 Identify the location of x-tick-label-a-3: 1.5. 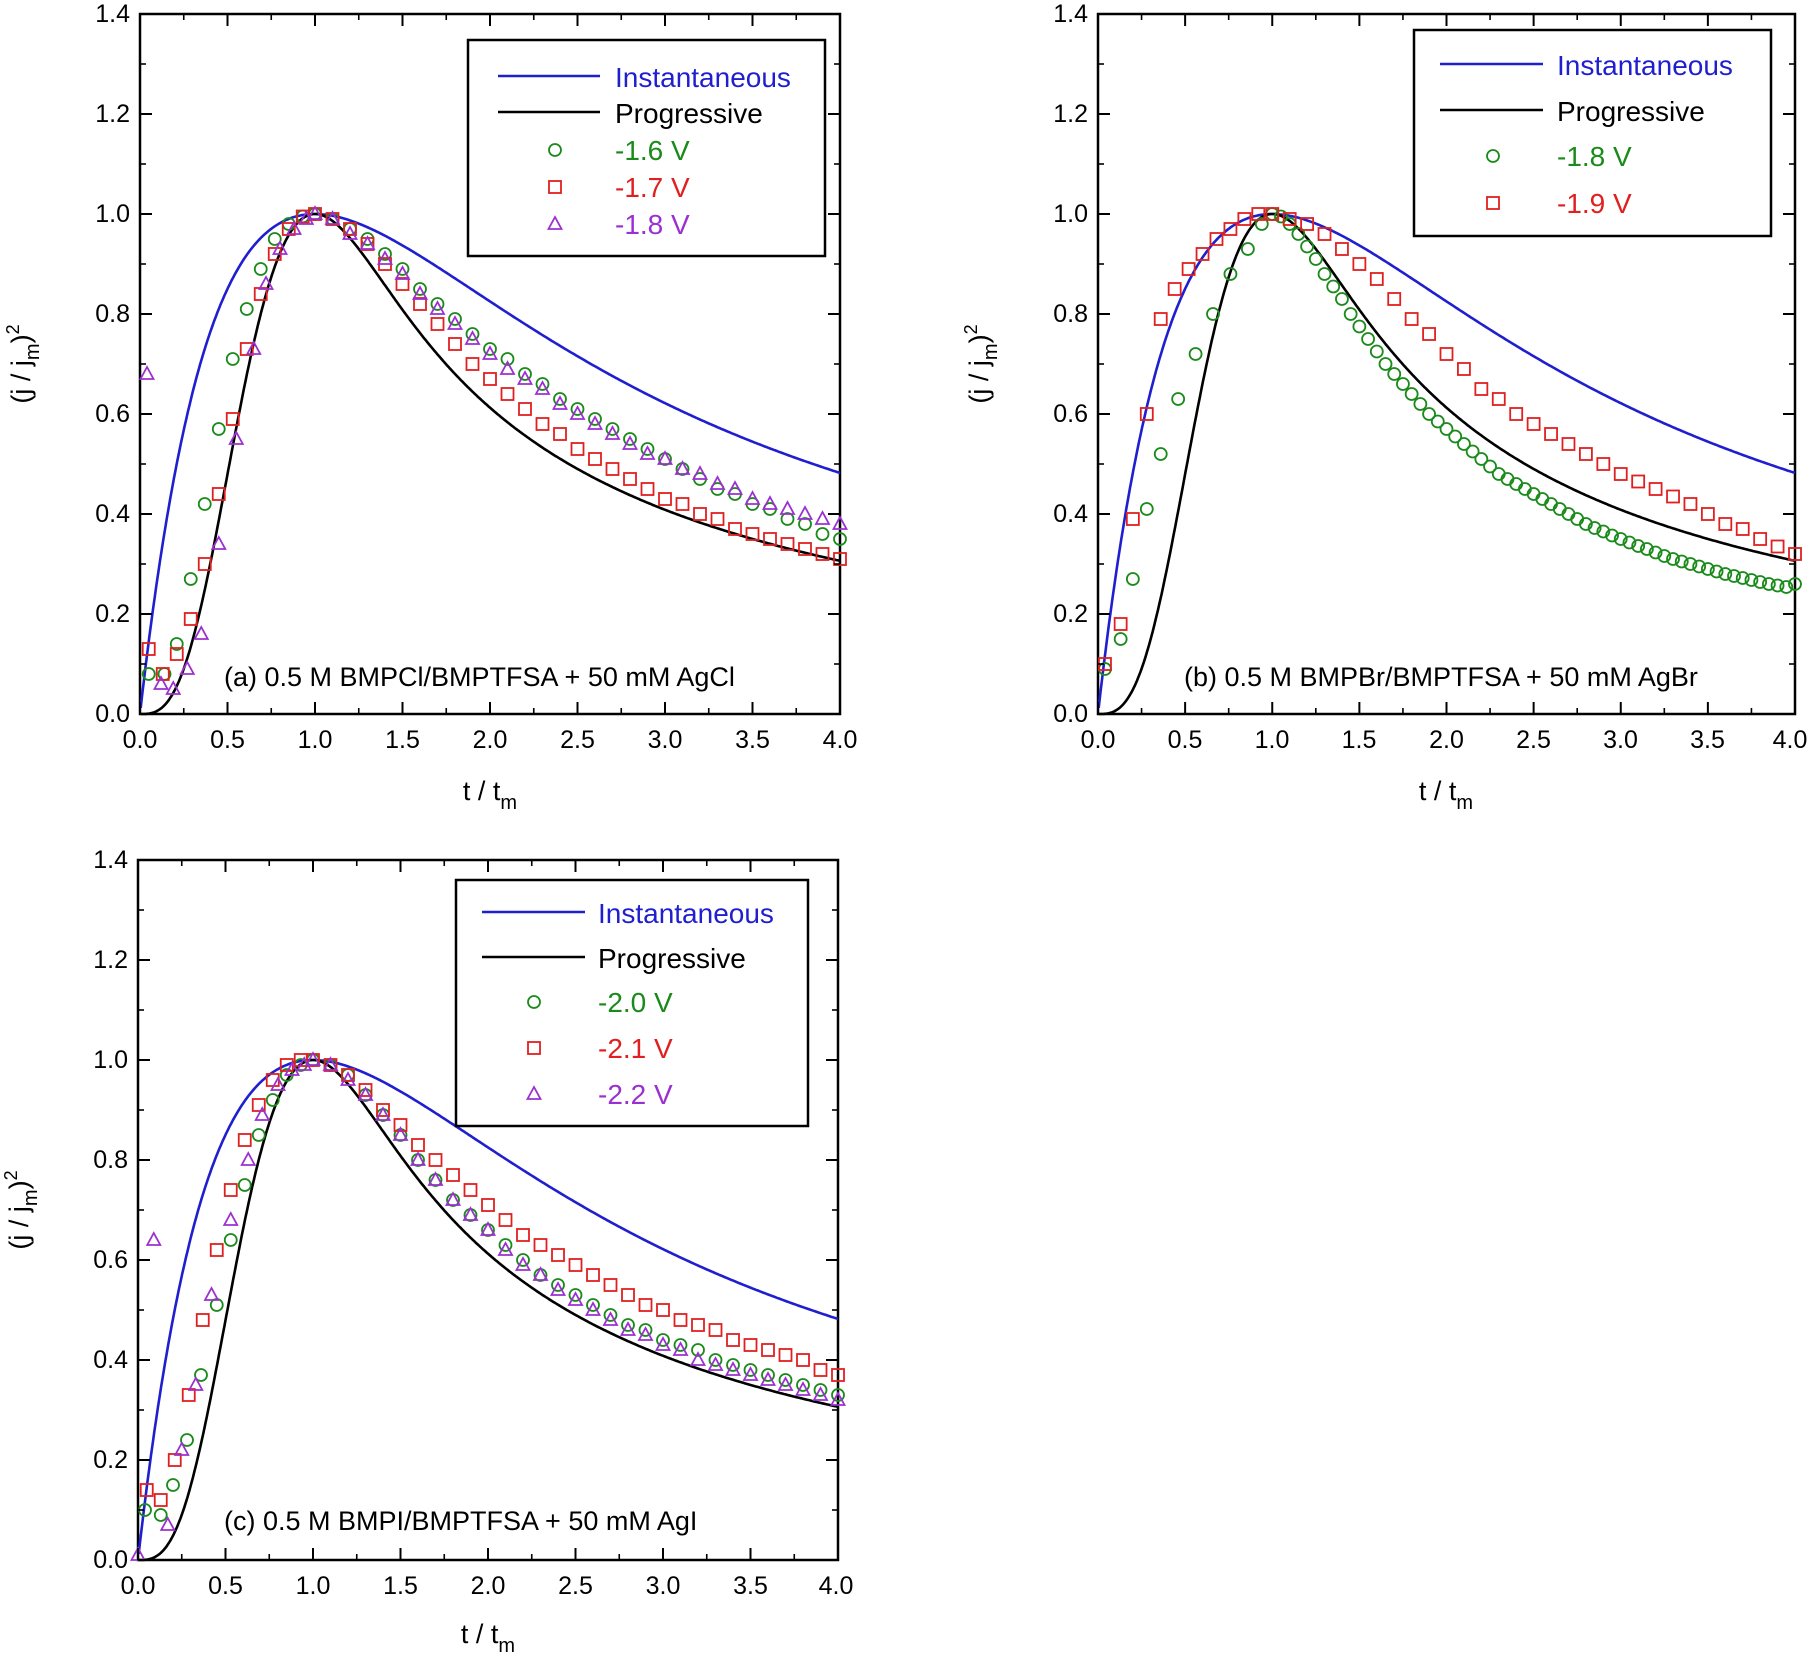
(402, 740).